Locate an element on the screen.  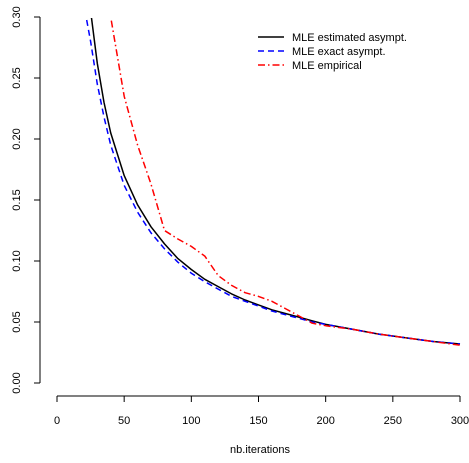
y-tick-label: 0.20 is located at coordinates (17, 138).